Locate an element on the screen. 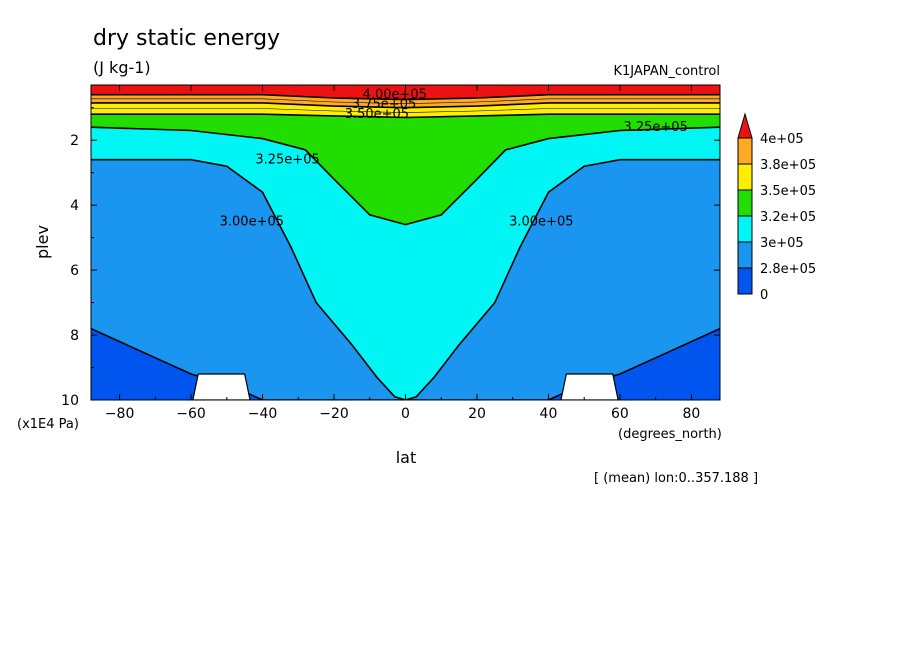 This screenshot has height=654, width=904. x-tick-label: −60 is located at coordinates (191, 414).